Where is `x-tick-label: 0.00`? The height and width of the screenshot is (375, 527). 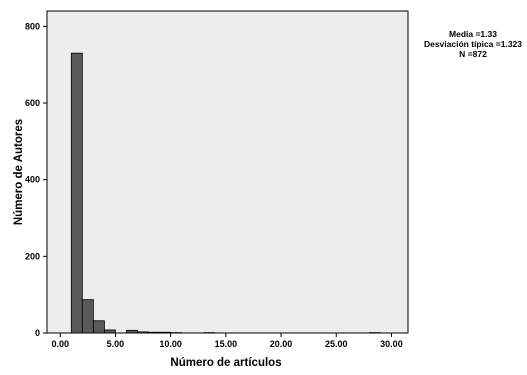 x-tick-label: 0.00 is located at coordinates (60, 344).